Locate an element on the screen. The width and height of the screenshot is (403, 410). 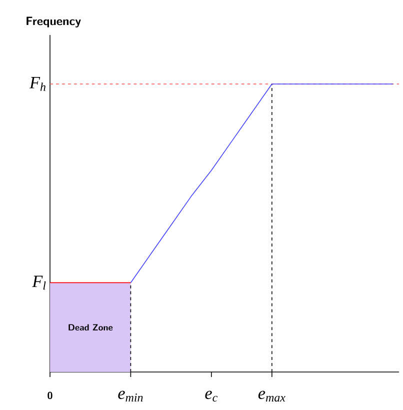
x-tick-label: e$_{max}$ is located at coordinates (272, 396).